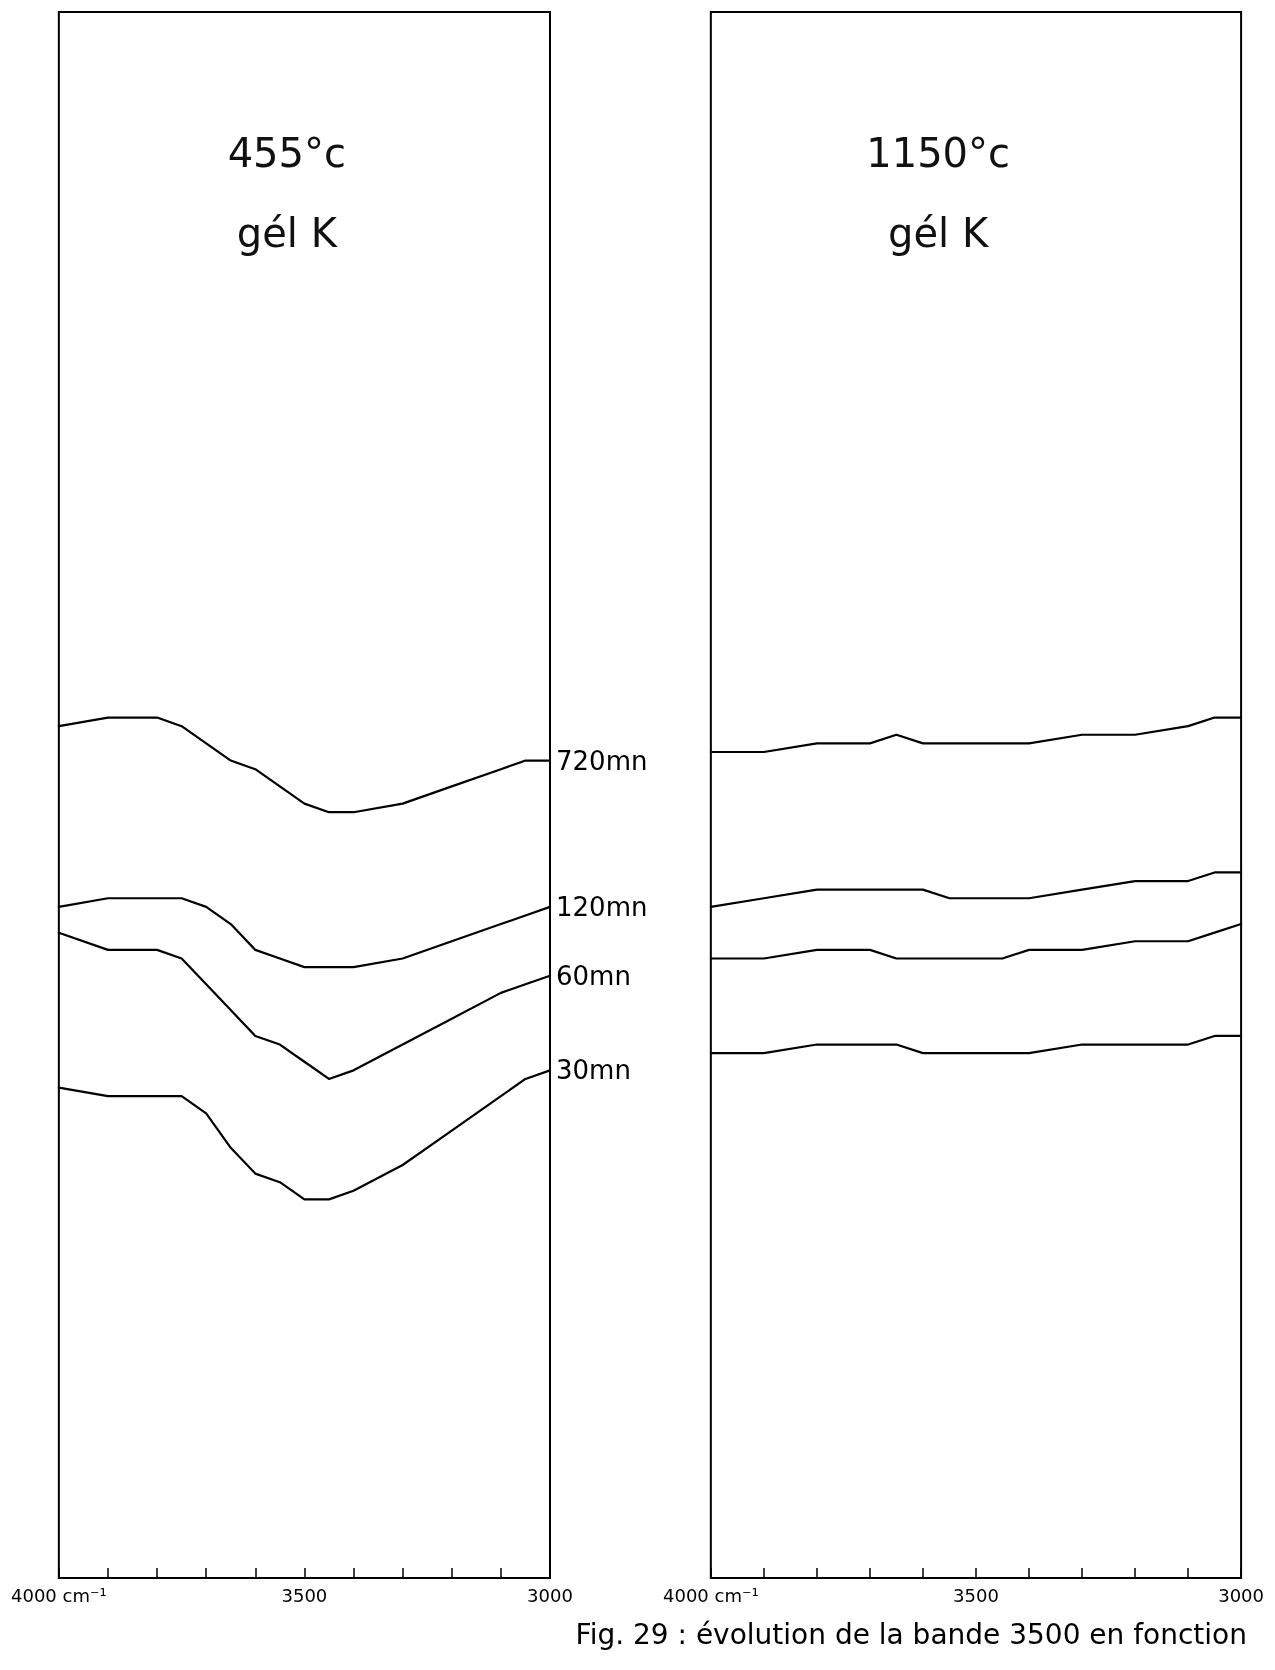 The image size is (1275, 1670). Describe the element at coordinates (593, 975) in the screenshot. I see `series-label: 60mn` at that location.